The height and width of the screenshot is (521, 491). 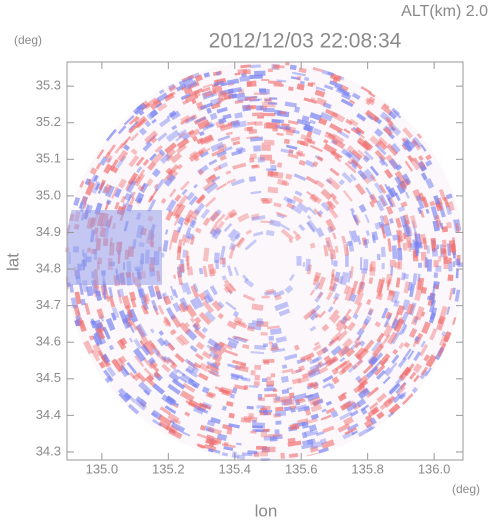 I want to click on y-tick-label: 34.9, so click(x=48, y=231).